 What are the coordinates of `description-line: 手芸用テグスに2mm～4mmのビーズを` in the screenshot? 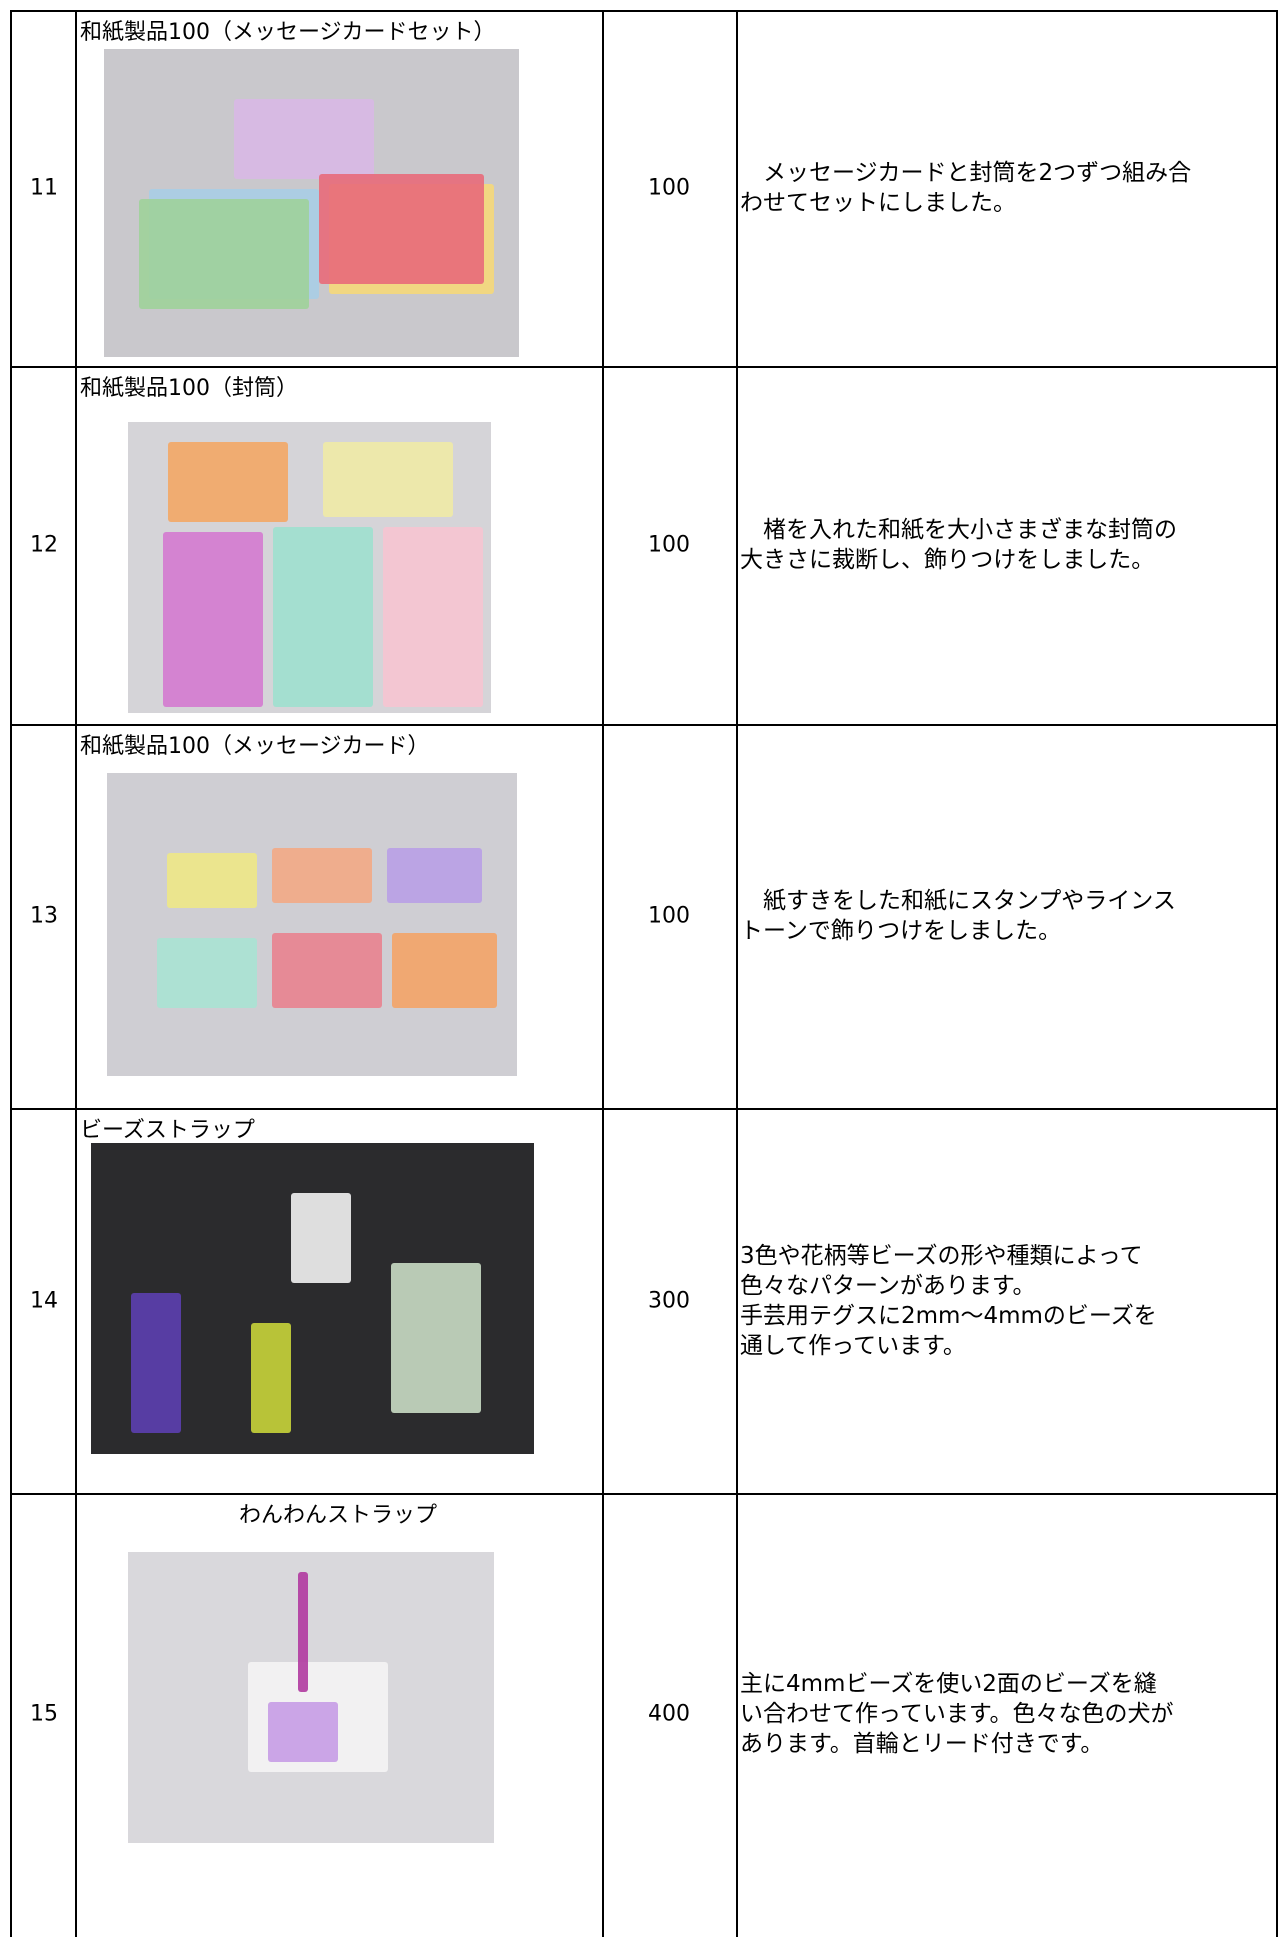 It's located at (948, 1315).